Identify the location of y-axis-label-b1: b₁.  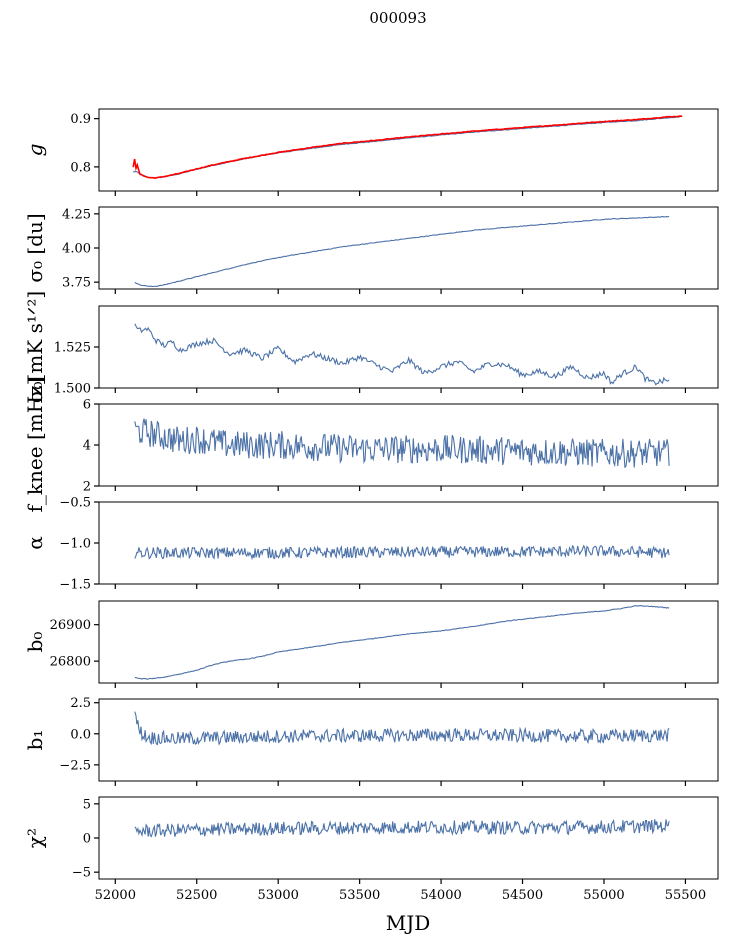
(35, 740).